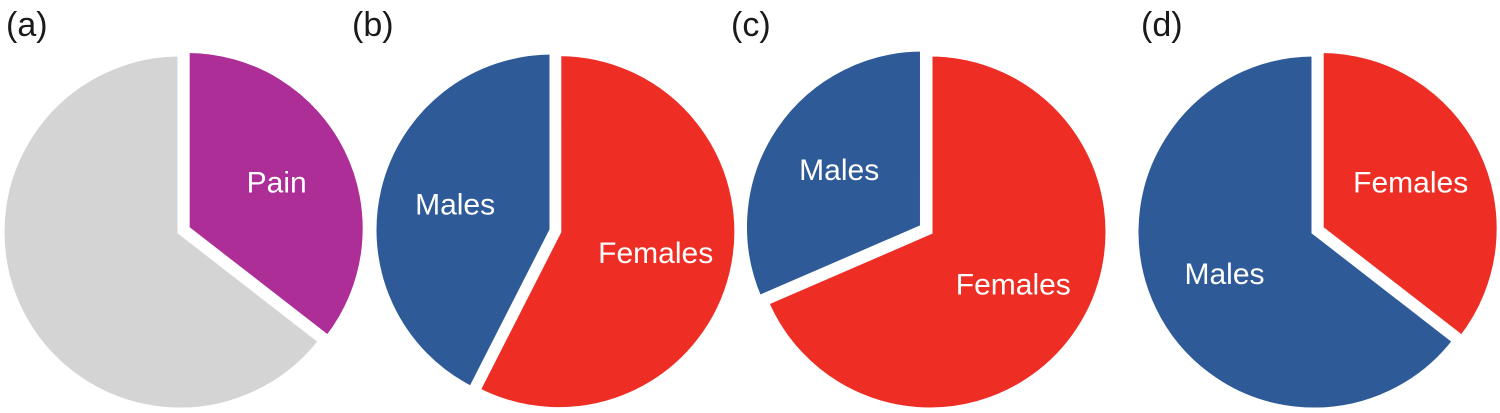 The height and width of the screenshot is (413, 1500). What do you see at coordinates (751, 25) in the screenshot?
I see `panel-label: (c)` at bounding box center [751, 25].